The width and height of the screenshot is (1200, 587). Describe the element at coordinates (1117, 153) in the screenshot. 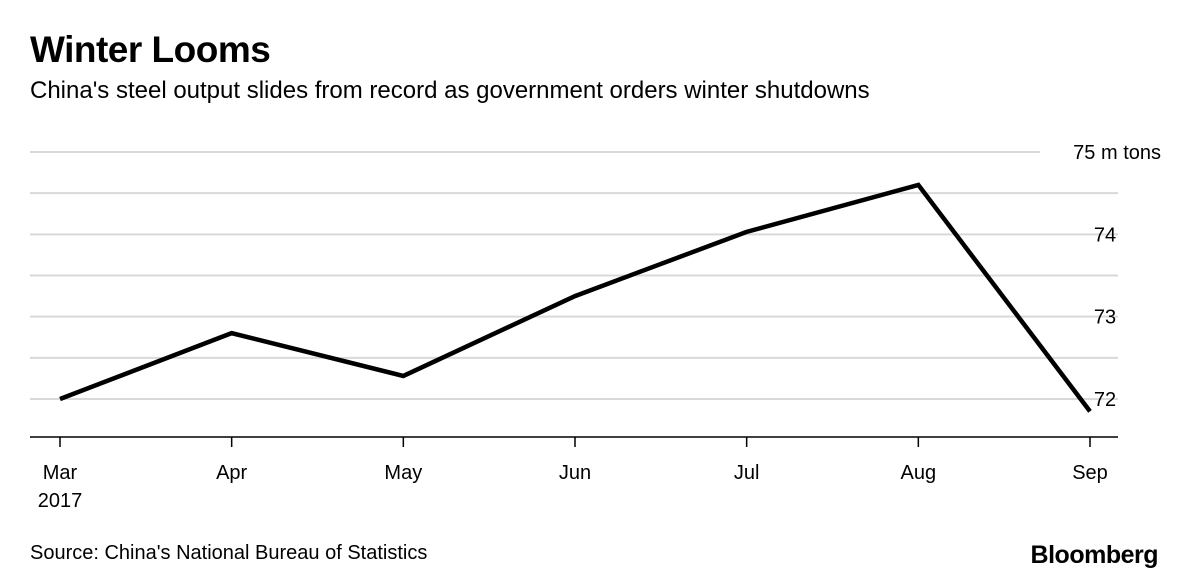

I see `y-tick-label: 75 m tons` at that location.